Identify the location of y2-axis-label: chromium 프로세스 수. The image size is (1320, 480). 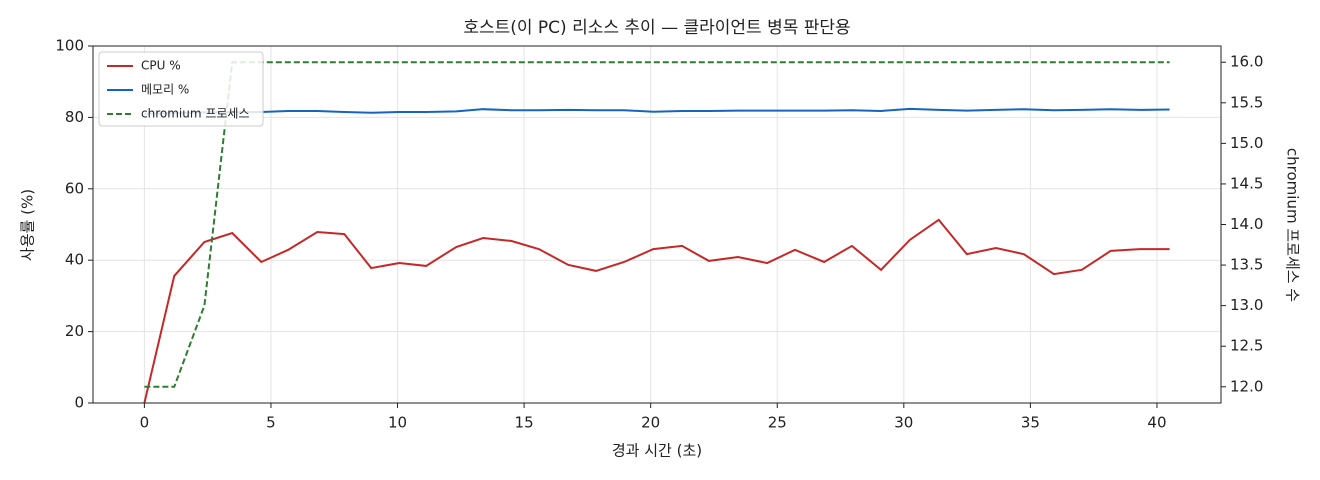
(1293, 225).